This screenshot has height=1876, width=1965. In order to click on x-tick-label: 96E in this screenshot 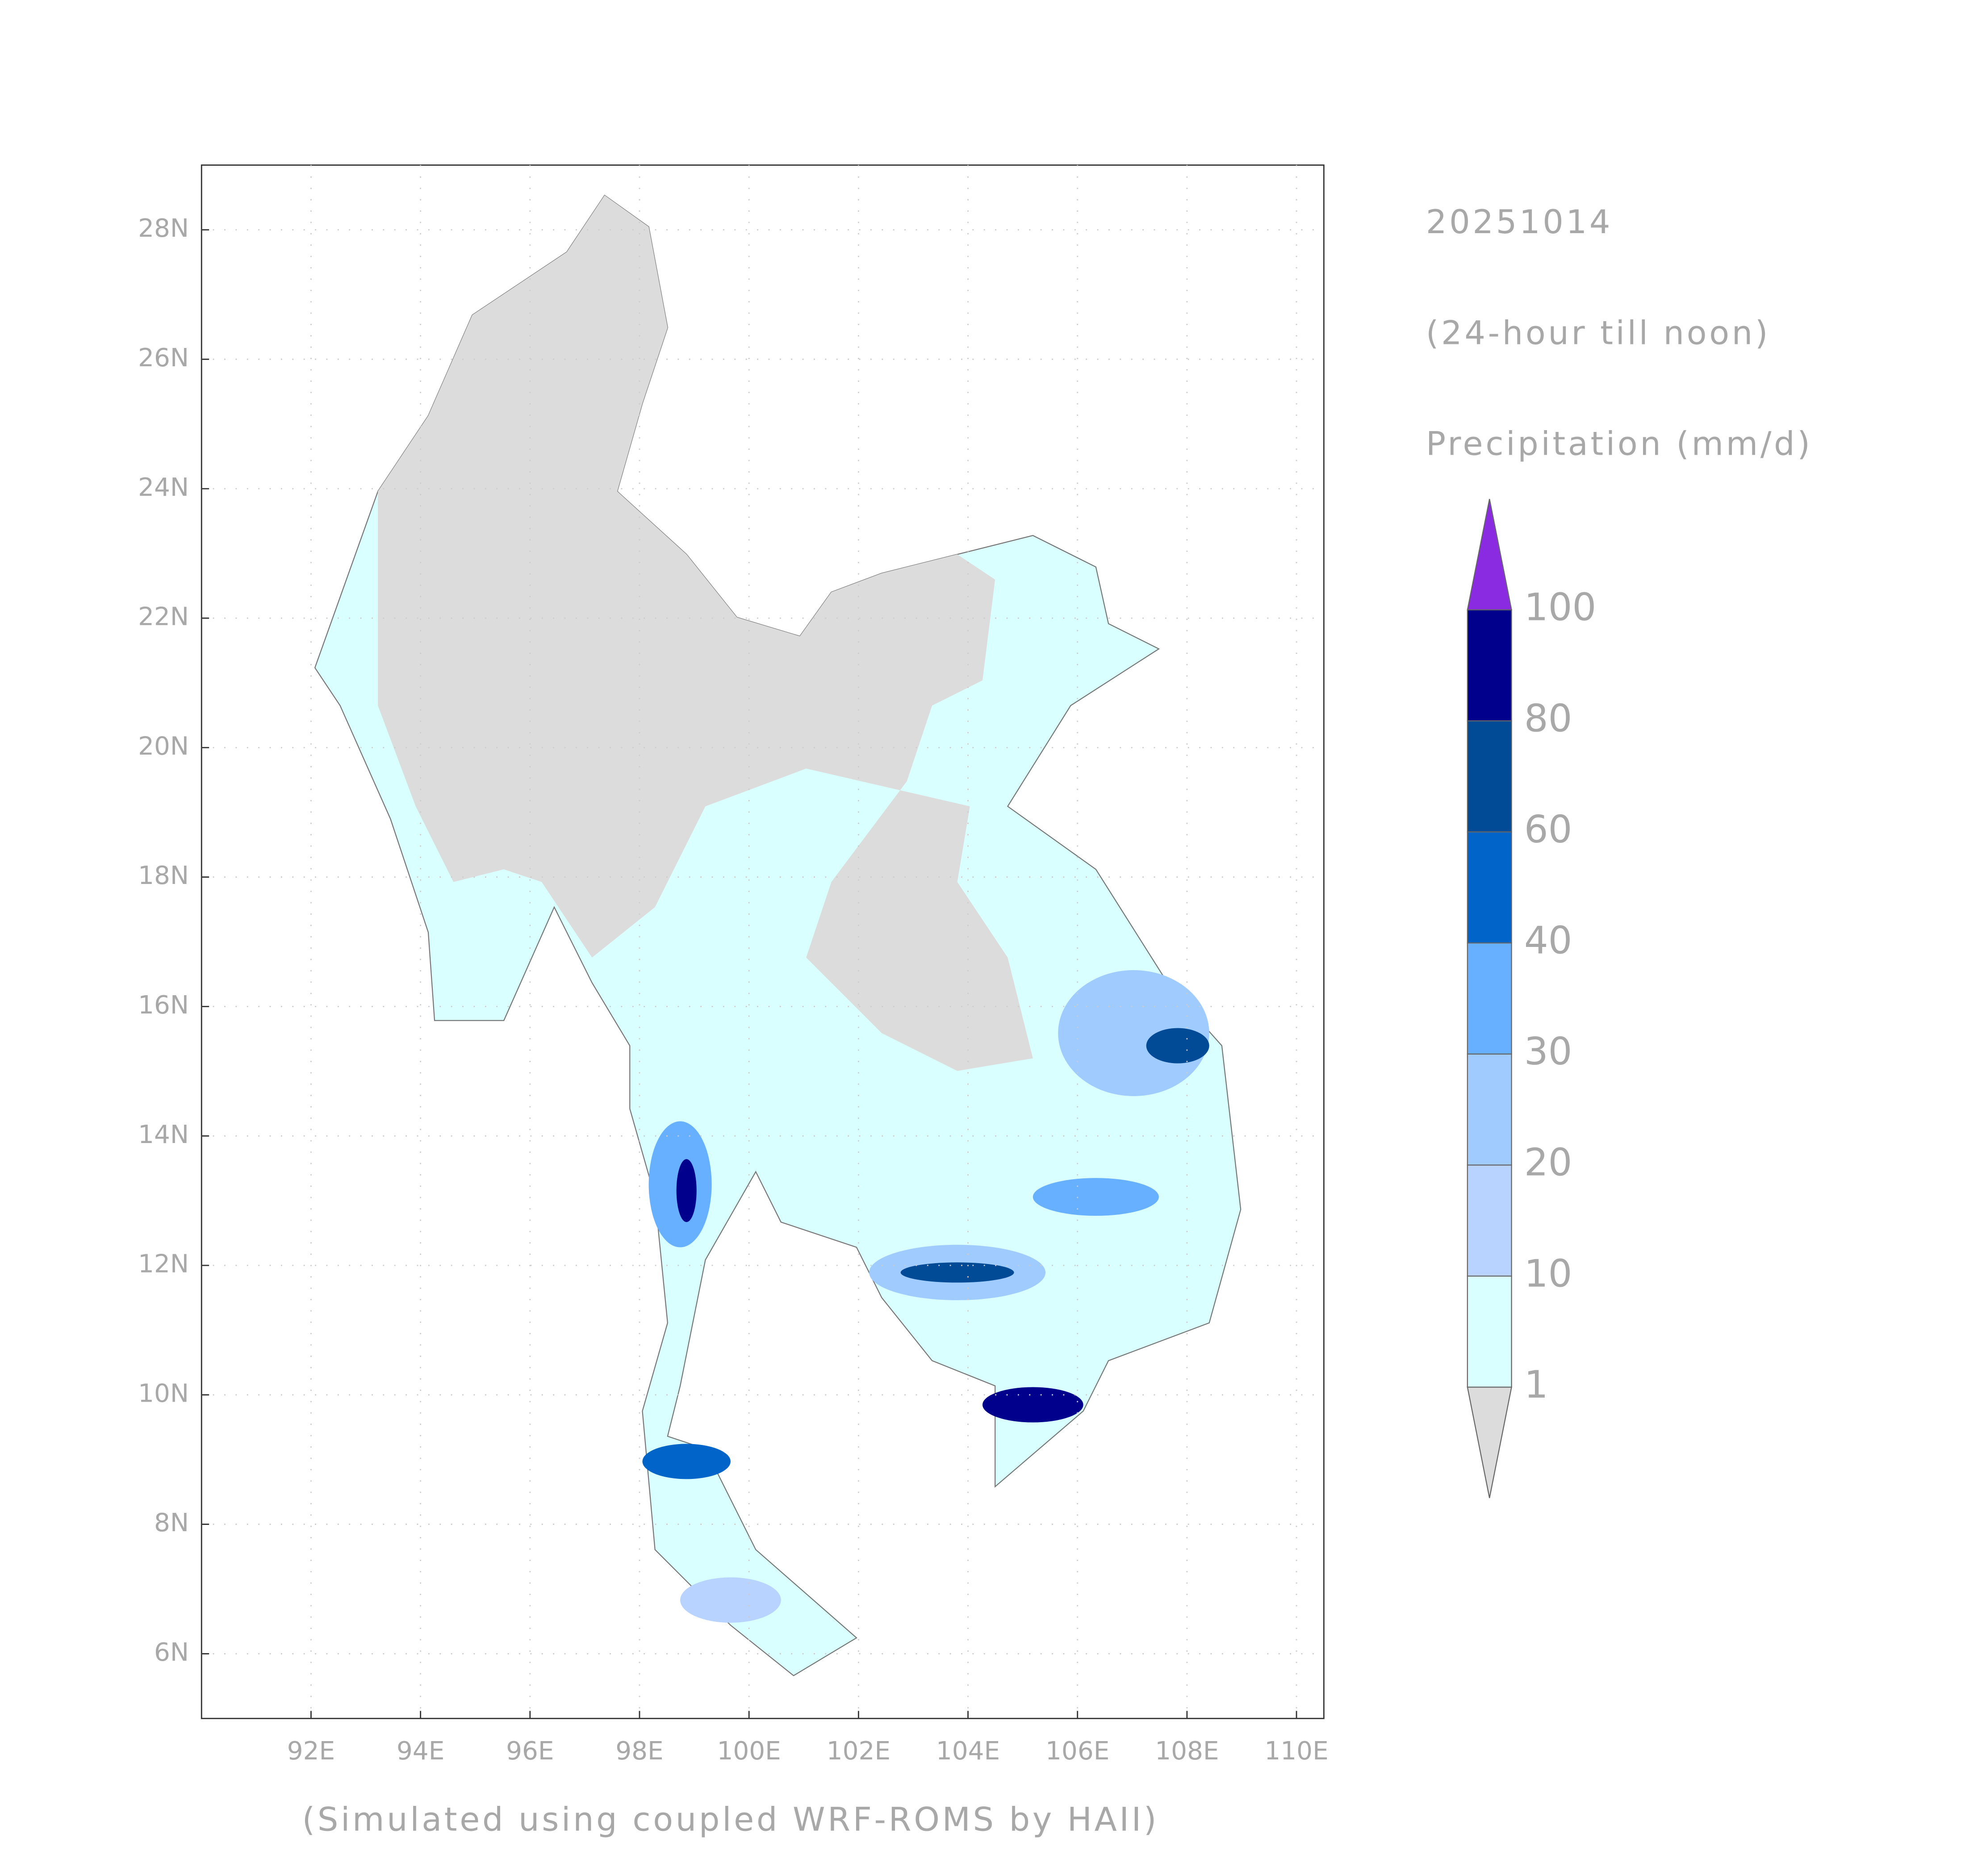, I will do `click(530, 1751)`.